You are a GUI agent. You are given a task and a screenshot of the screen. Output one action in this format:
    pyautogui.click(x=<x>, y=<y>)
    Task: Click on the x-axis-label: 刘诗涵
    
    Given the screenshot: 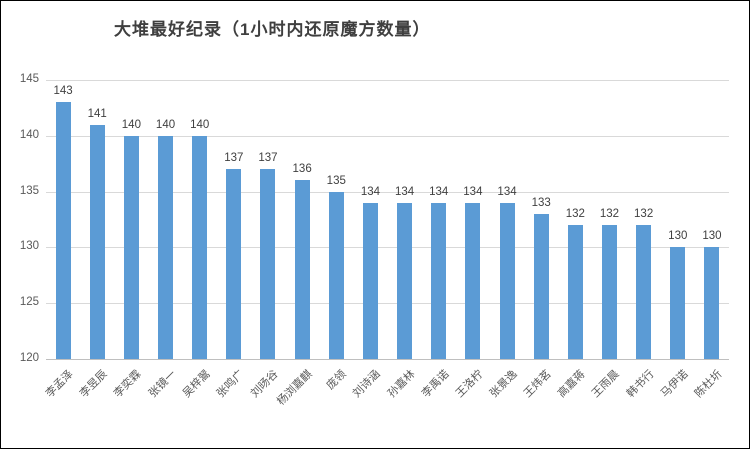 What is the action you would take?
    pyautogui.click(x=367, y=384)
    